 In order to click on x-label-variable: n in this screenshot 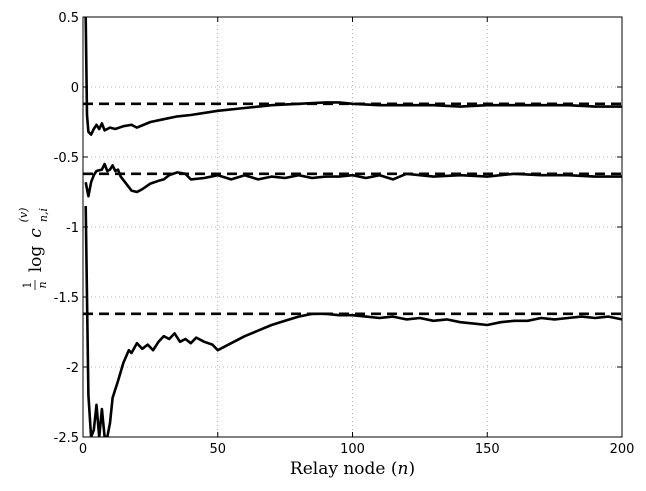, I will do `click(403, 469)`.